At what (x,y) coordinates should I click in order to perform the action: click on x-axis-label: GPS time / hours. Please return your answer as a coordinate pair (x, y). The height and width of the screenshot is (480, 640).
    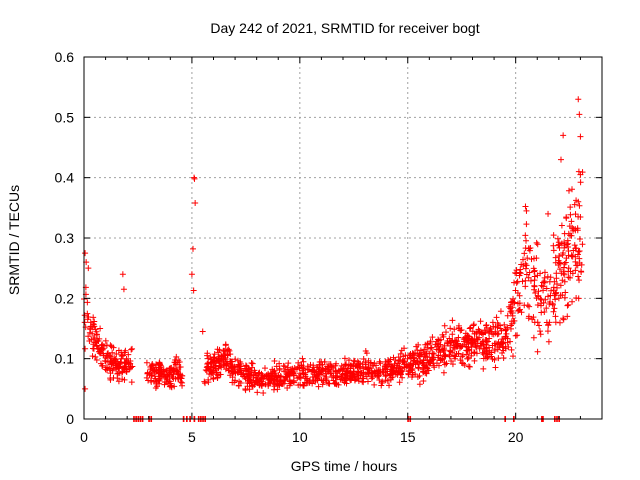
    Looking at the image, I should click on (344, 466).